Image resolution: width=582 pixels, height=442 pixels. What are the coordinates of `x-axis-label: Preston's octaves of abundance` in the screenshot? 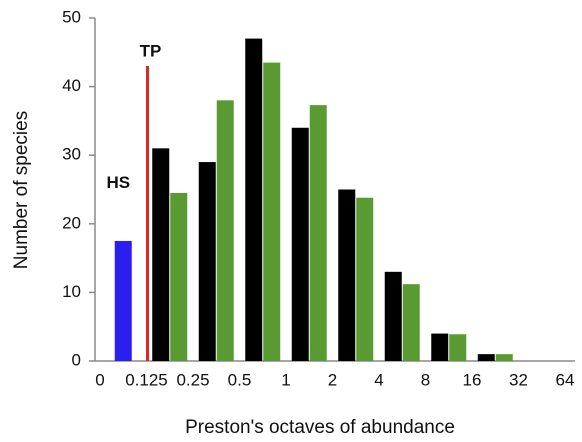 It's located at (320, 427).